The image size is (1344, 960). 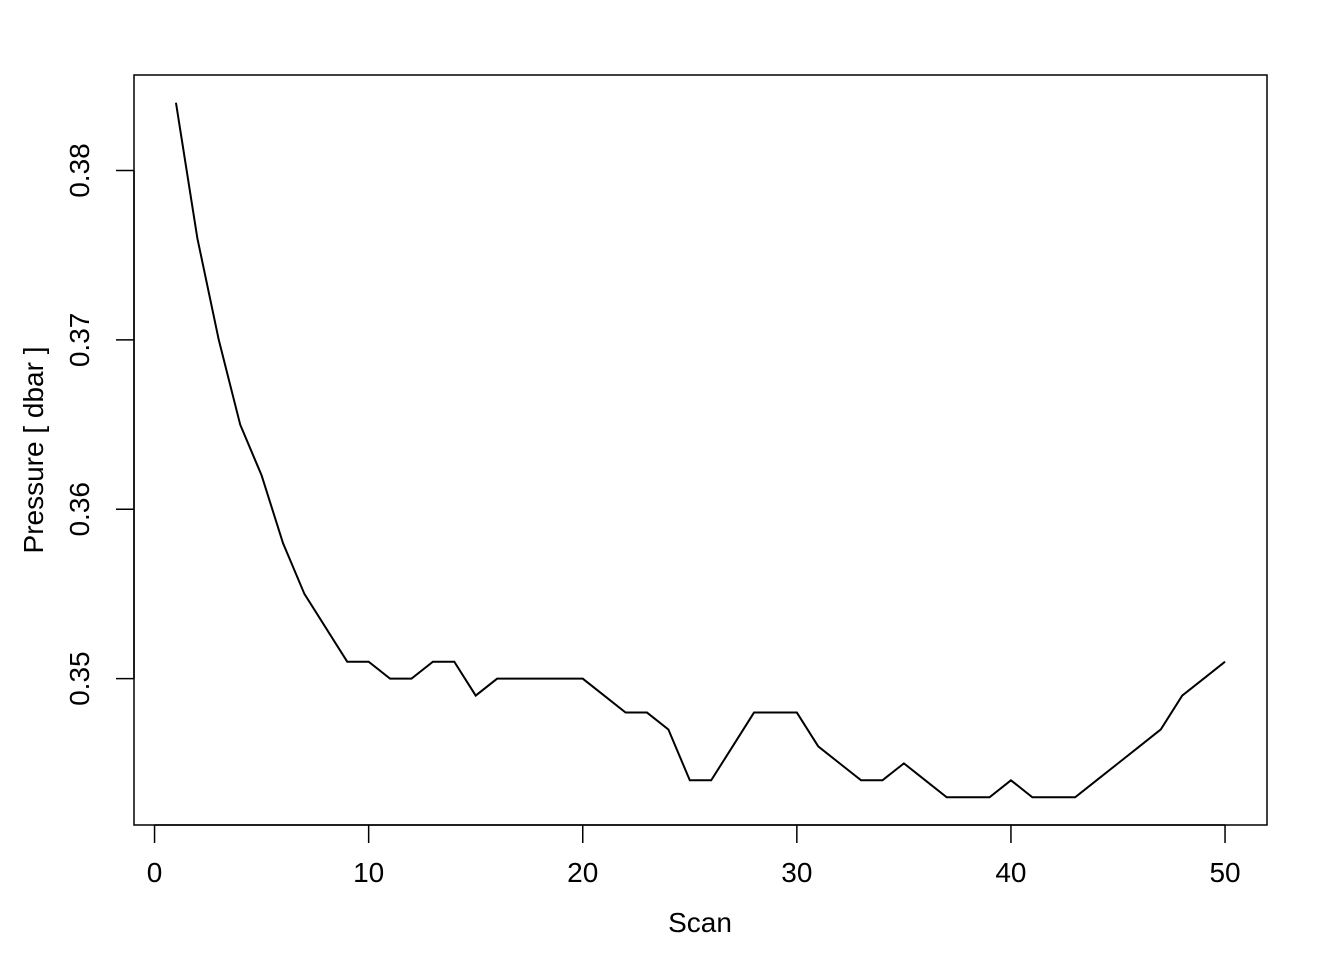 What do you see at coordinates (368, 872) in the screenshot?
I see `x-tick-label: 10` at bounding box center [368, 872].